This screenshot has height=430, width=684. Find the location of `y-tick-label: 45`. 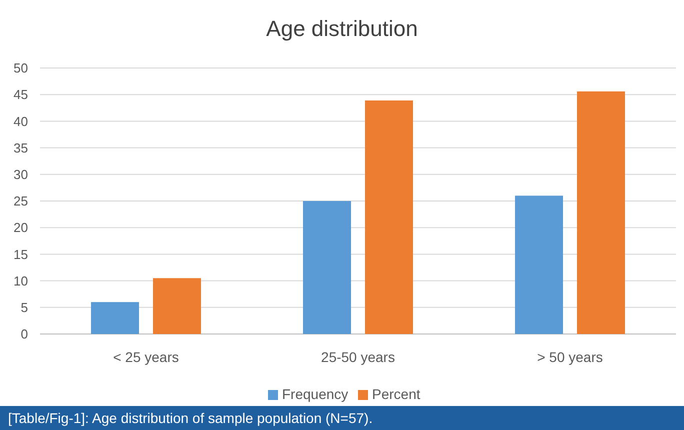

y-tick-label: 45 is located at coordinates (21, 94).